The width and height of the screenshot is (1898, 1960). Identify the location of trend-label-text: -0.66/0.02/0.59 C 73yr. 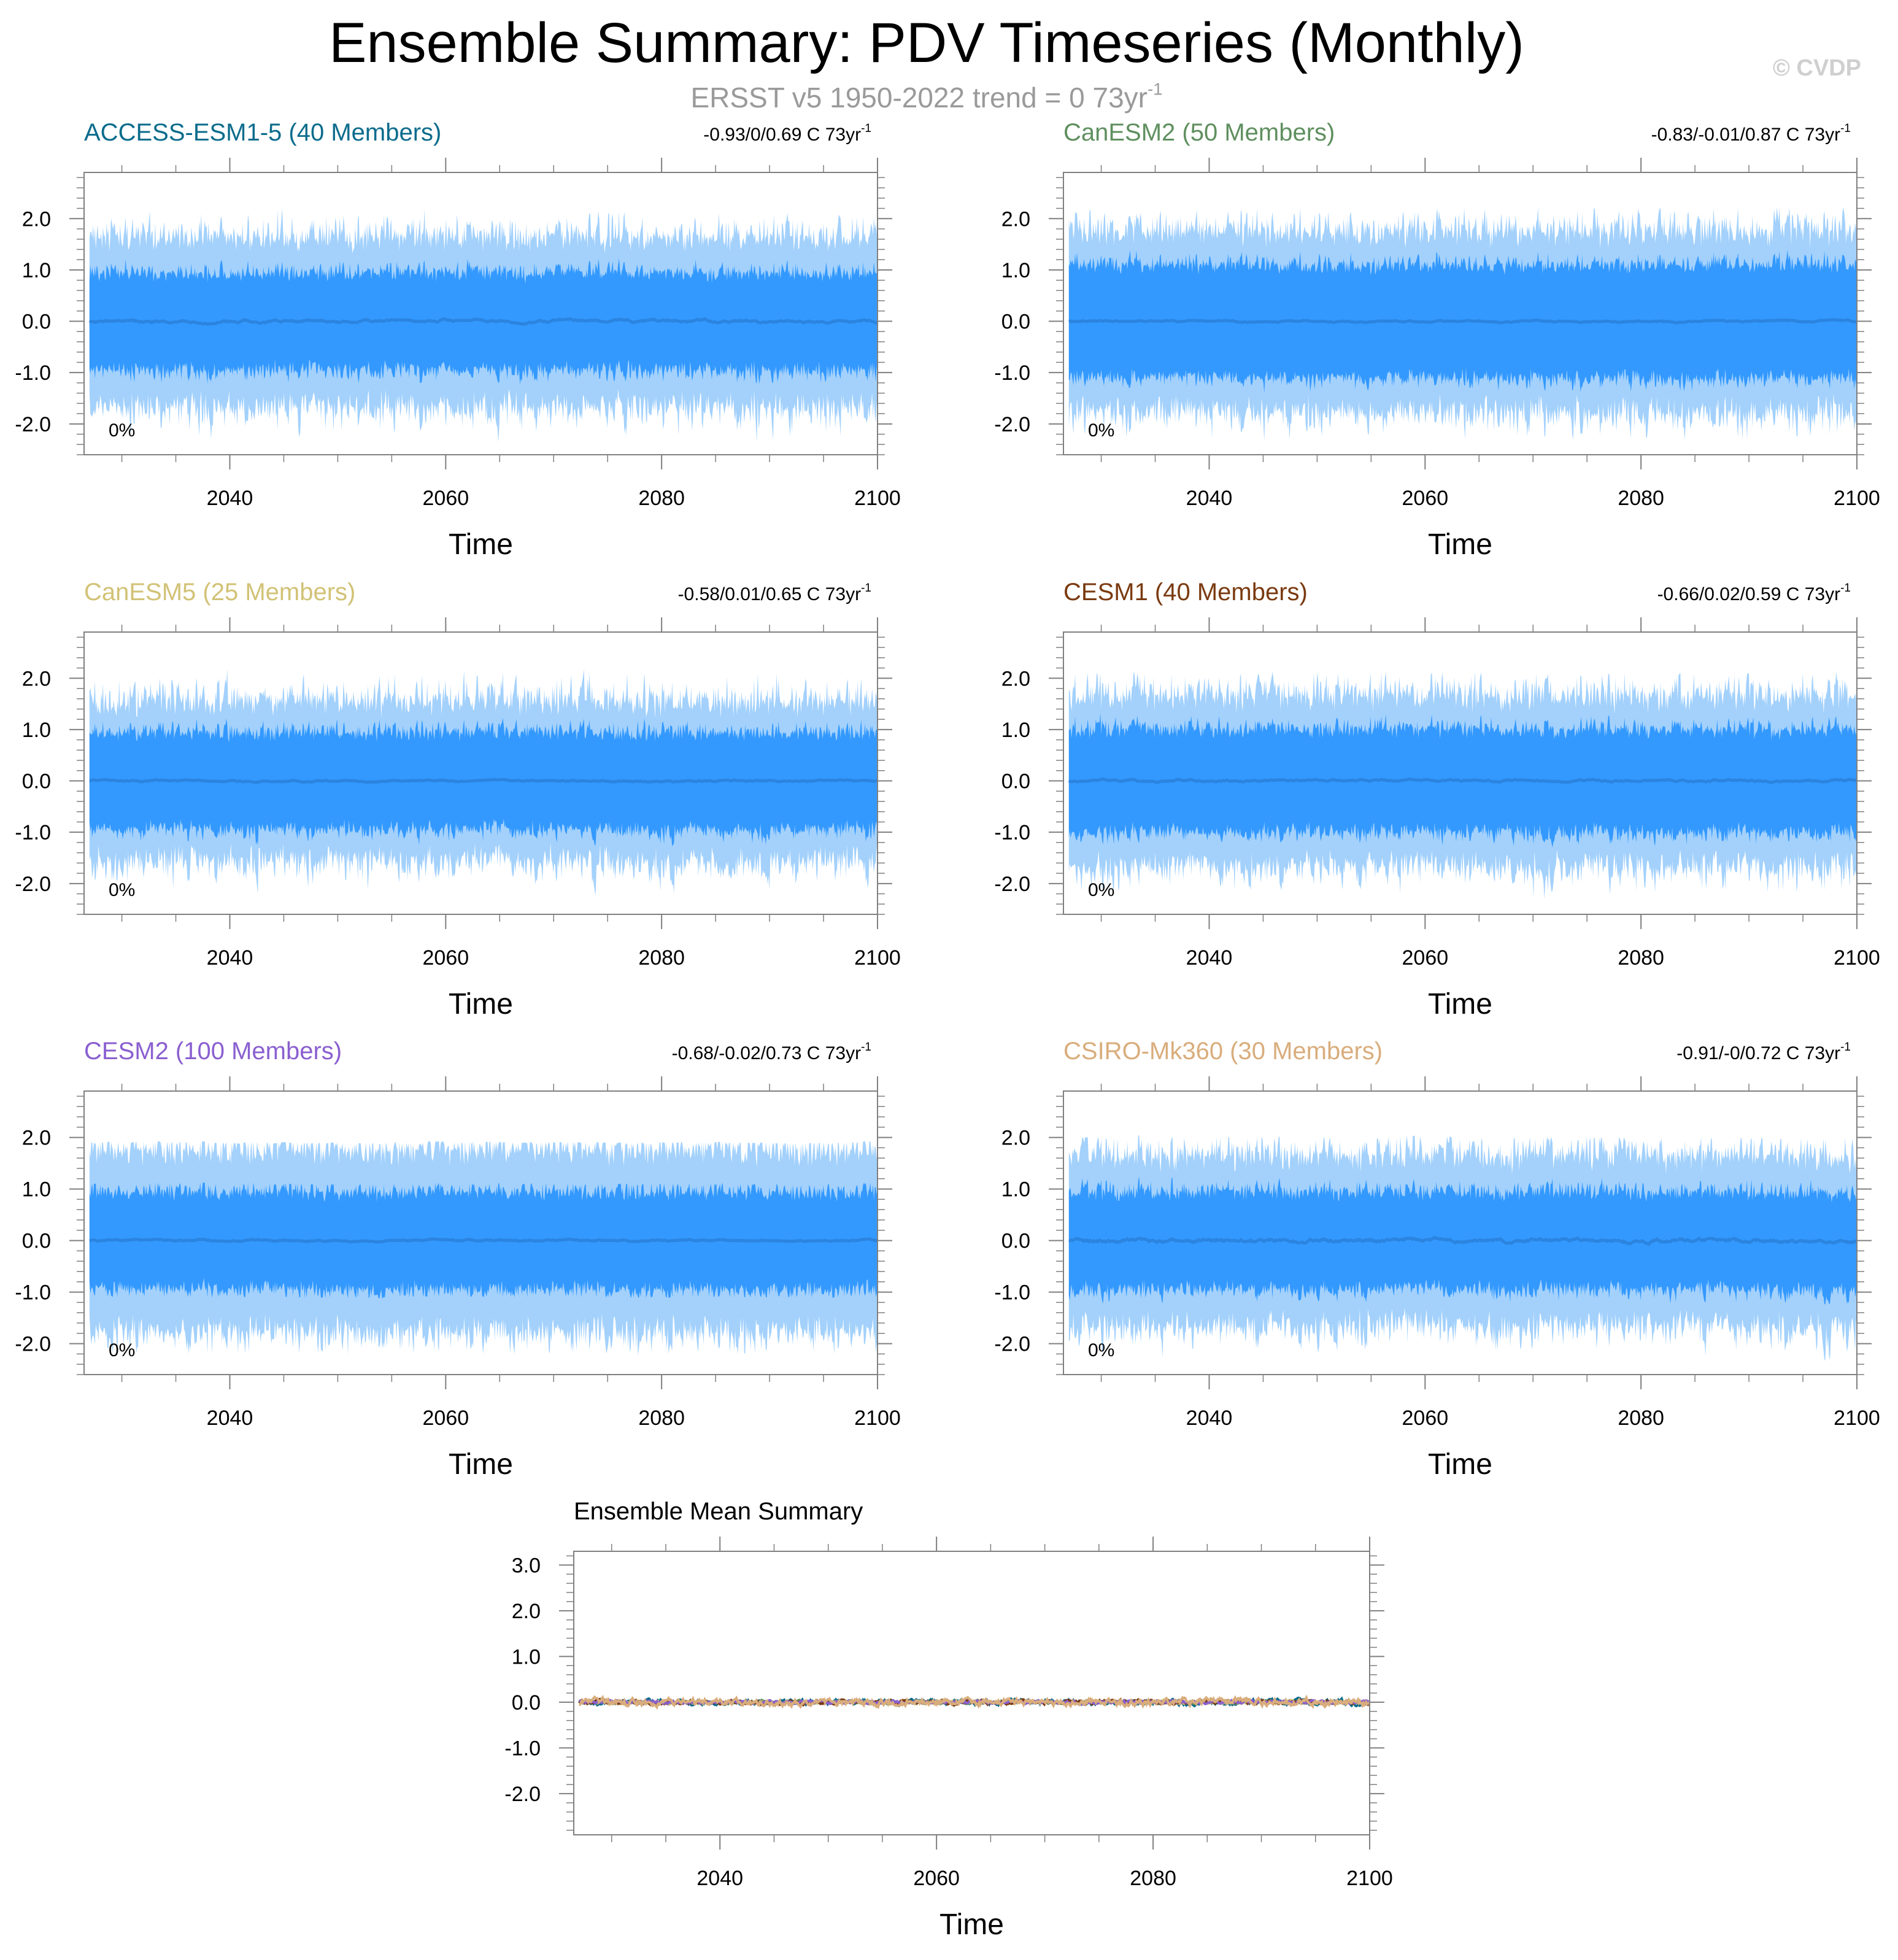
(1749, 594).